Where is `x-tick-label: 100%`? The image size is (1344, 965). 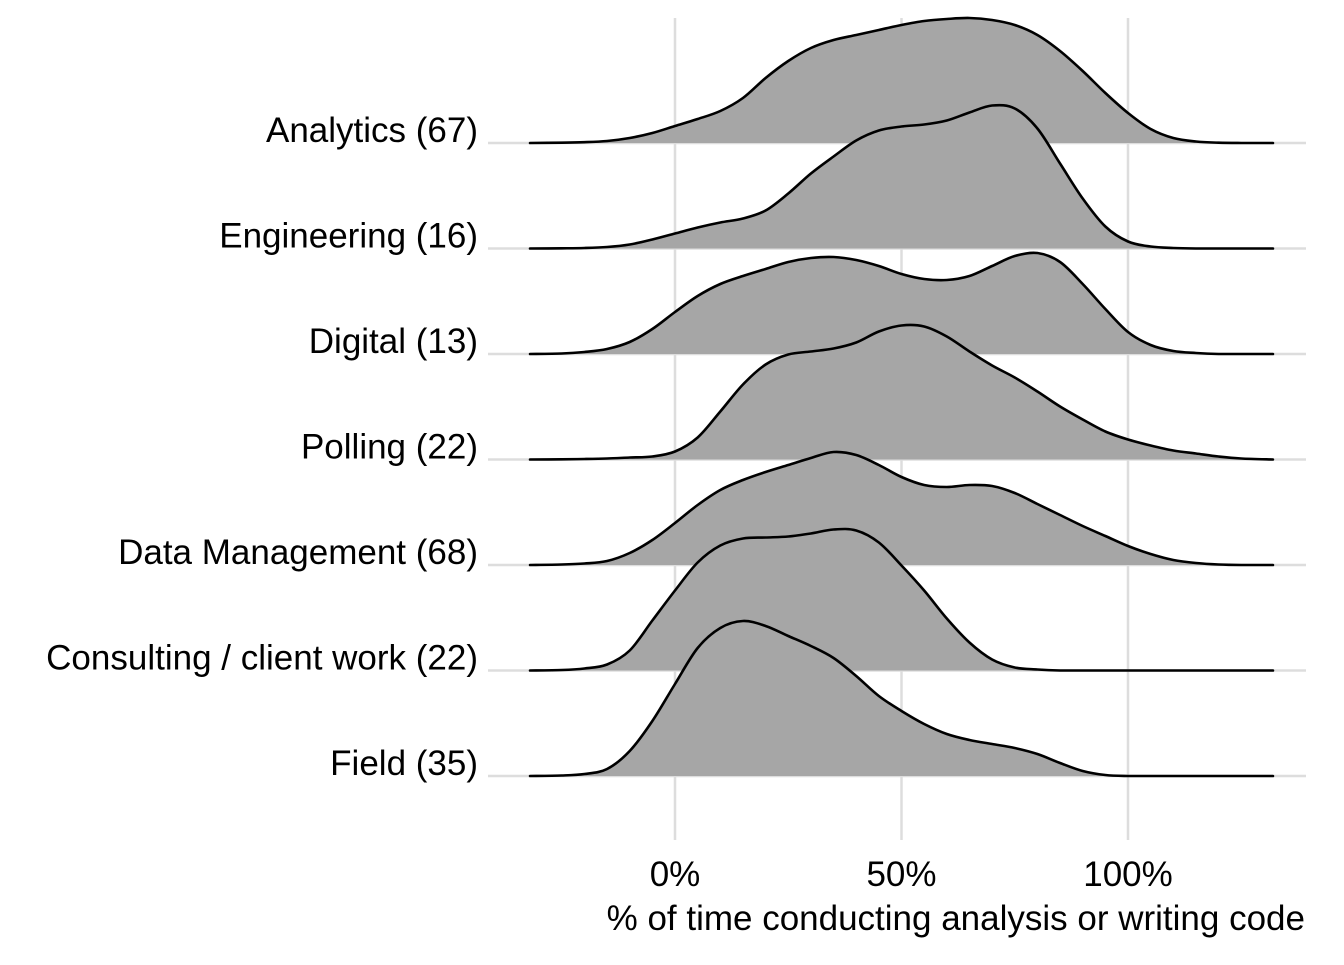 x-tick-label: 100% is located at coordinates (1128, 874).